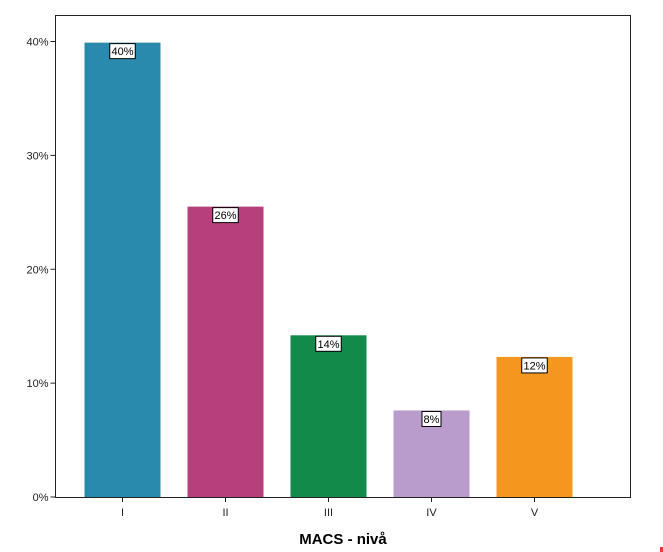  What do you see at coordinates (37, 384) in the screenshot?
I see `y-tick-label: 10%` at bounding box center [37, 384].